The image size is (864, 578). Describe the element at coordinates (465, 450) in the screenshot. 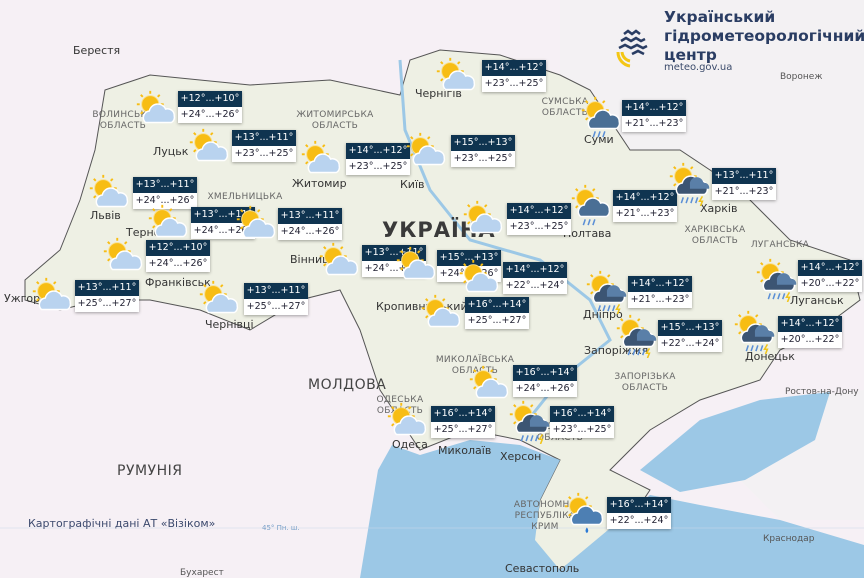

I see `city-label: Миколаїв` at that location.